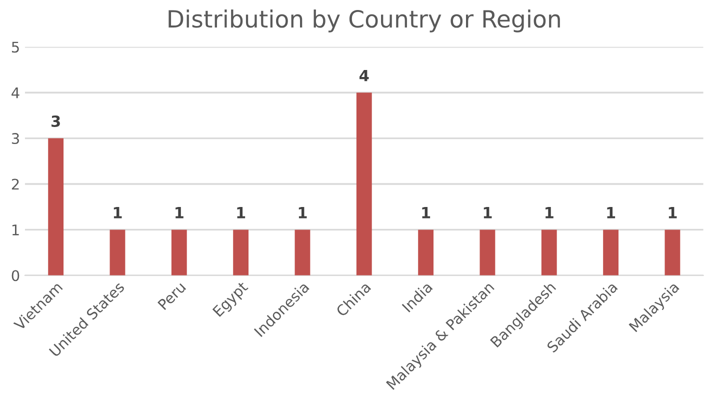  What do you see at coordinates (364, 76) in the screenshot?
I see `data-label: 4` at bounding box center [364, 76].